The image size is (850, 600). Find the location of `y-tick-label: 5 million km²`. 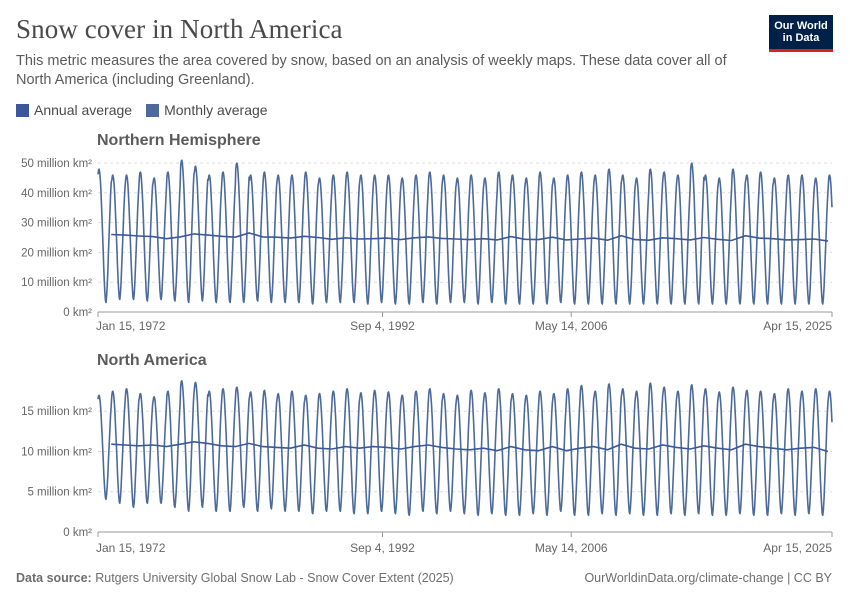

y-tick-label: 5 million km² is located at coordinates (59, 493).